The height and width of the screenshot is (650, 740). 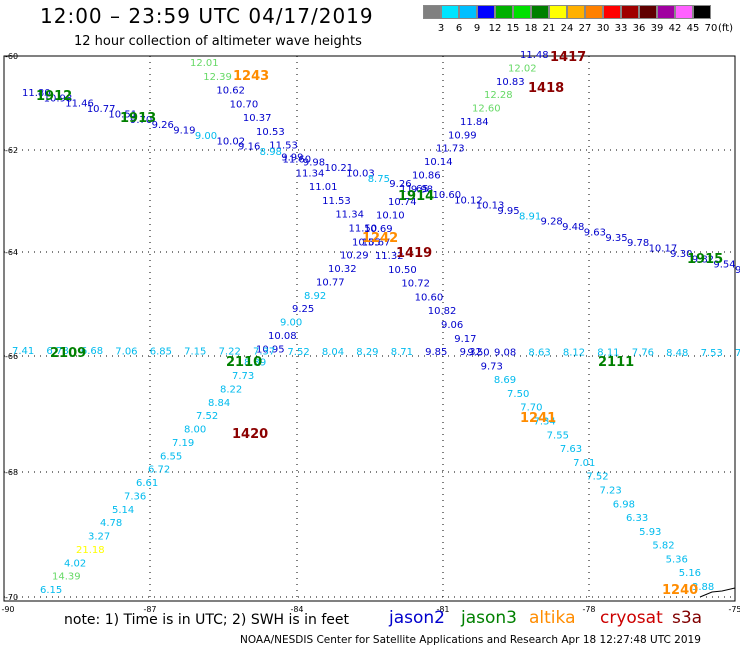 What do you see at coordinates (616, 238) in the screenshot?
I see `wave-height-value: 9.35` at bounding box center [616, 238].